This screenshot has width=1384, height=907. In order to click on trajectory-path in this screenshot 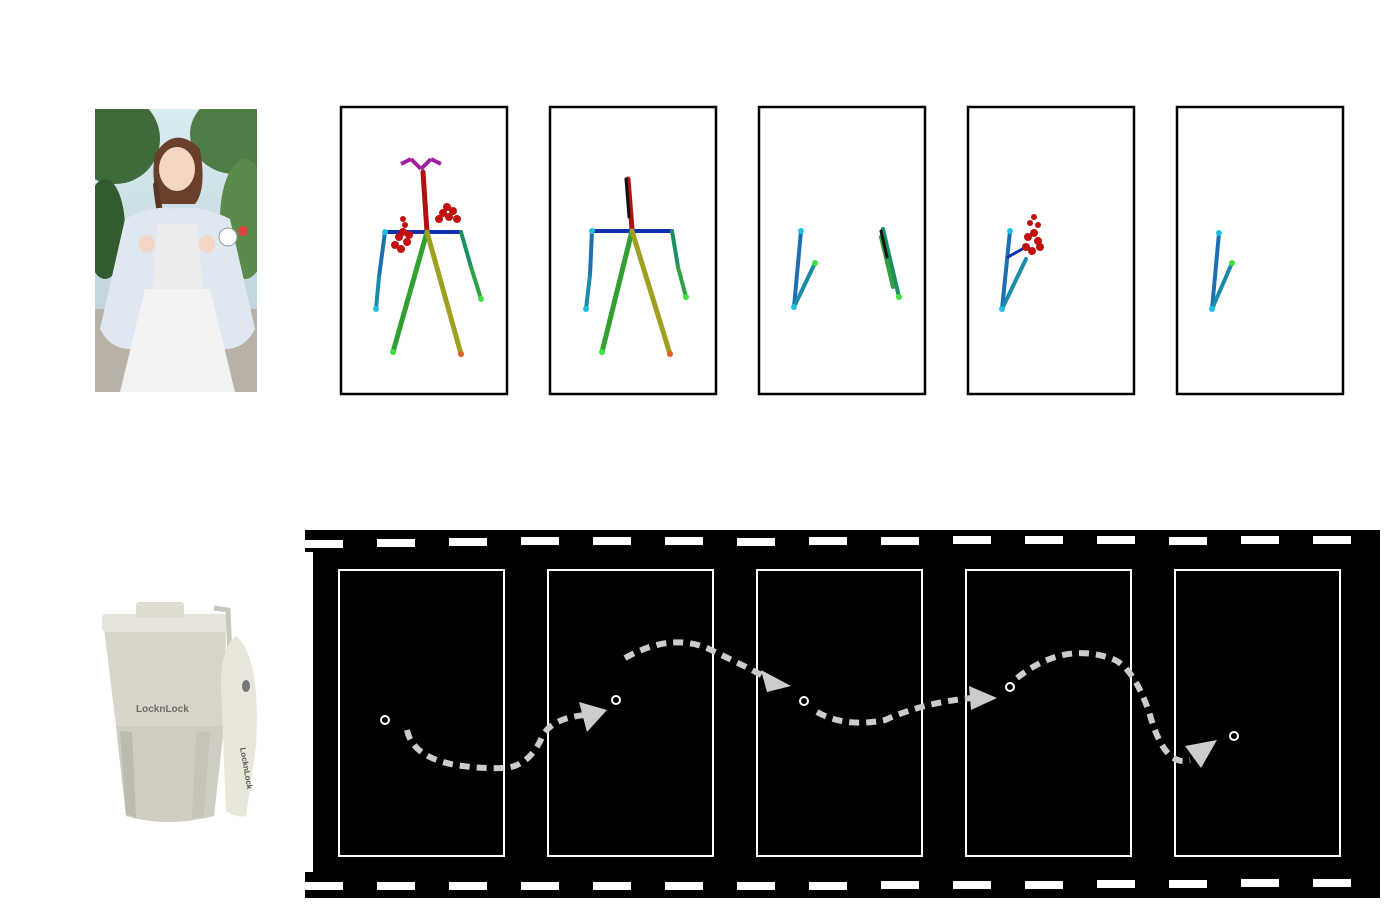, I will do `click(797, 705)`.